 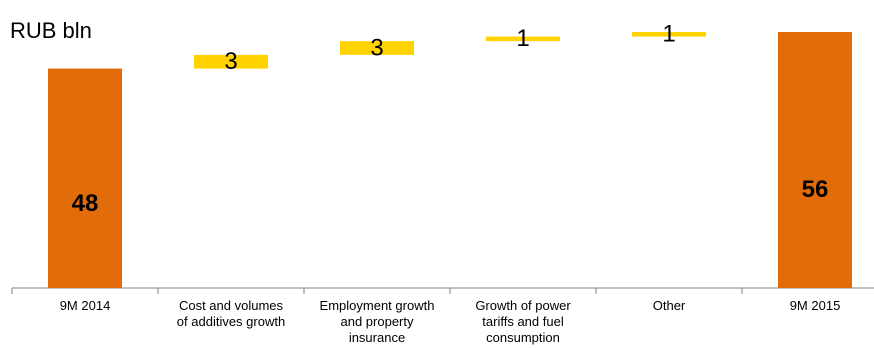 I want to click on unit-label: RUB bln, so click(x=51, y=30).